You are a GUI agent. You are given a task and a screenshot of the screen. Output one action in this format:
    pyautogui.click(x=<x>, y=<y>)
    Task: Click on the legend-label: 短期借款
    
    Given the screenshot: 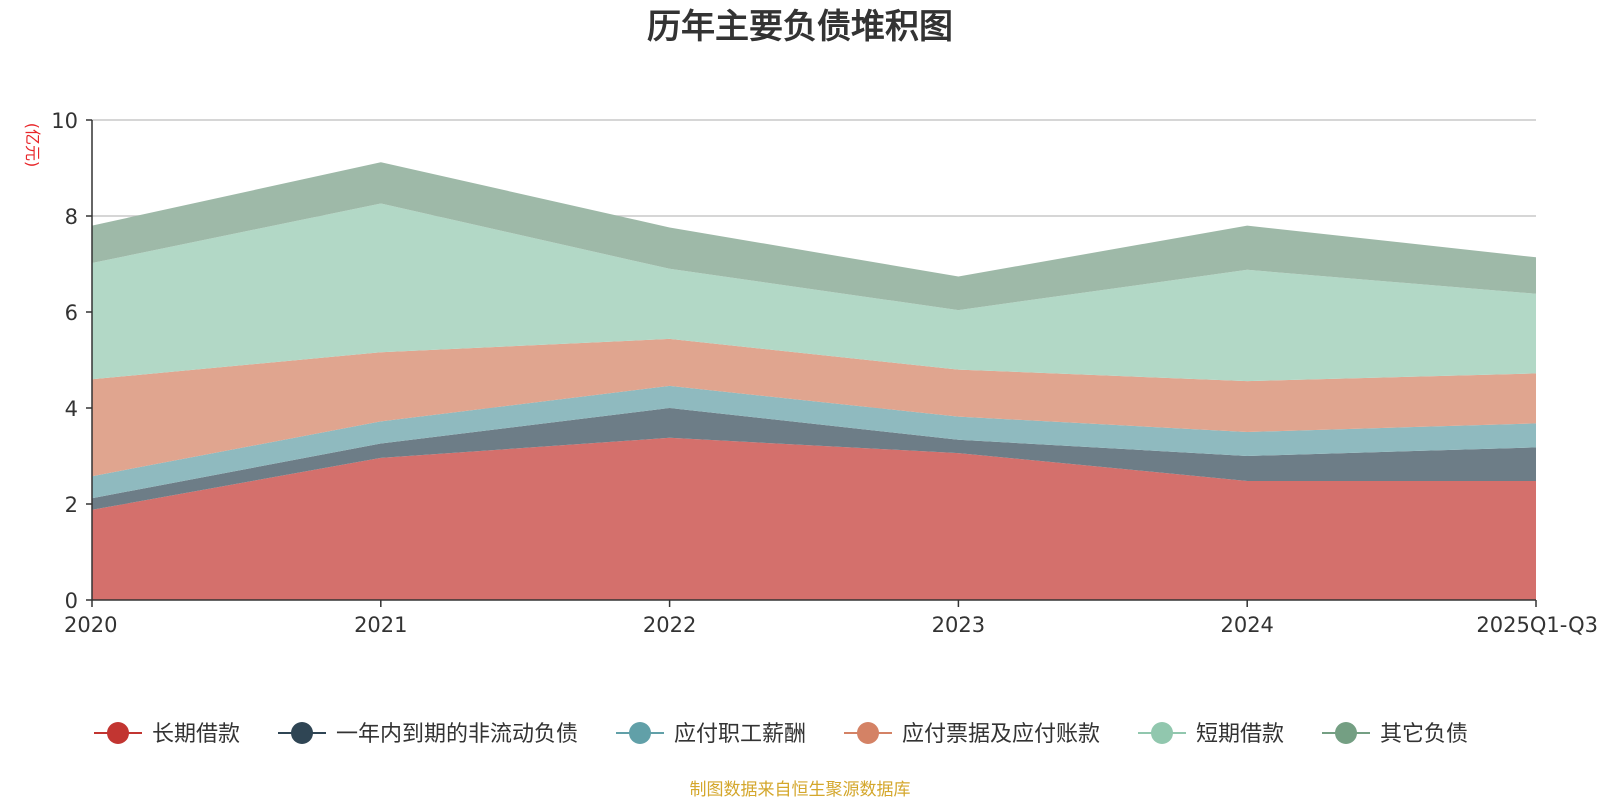 What is the action you would take?
    pyautogui.click(x=1240, y=734)
    